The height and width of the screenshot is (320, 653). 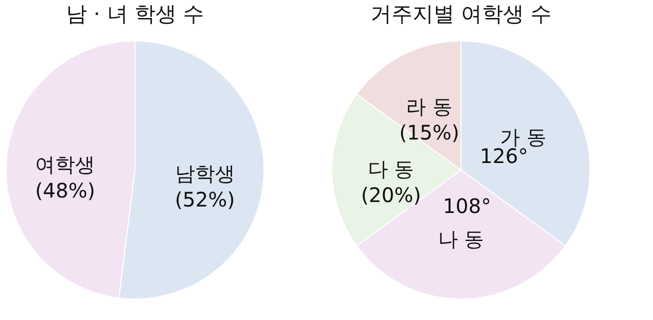 What do you see at coordinates (391, 195) in the screenshot?
I see `data-label: (20%)` at bounding box center [391, 195].